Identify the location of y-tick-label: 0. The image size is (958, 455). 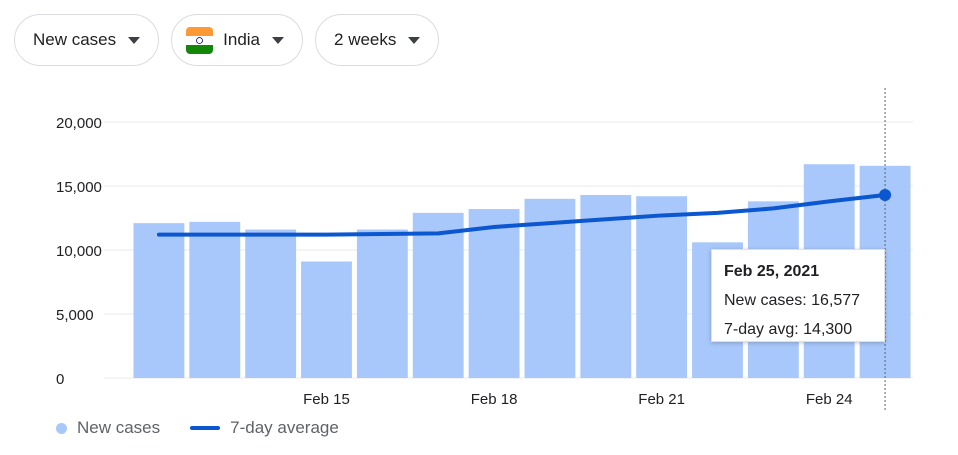
(60, 379).